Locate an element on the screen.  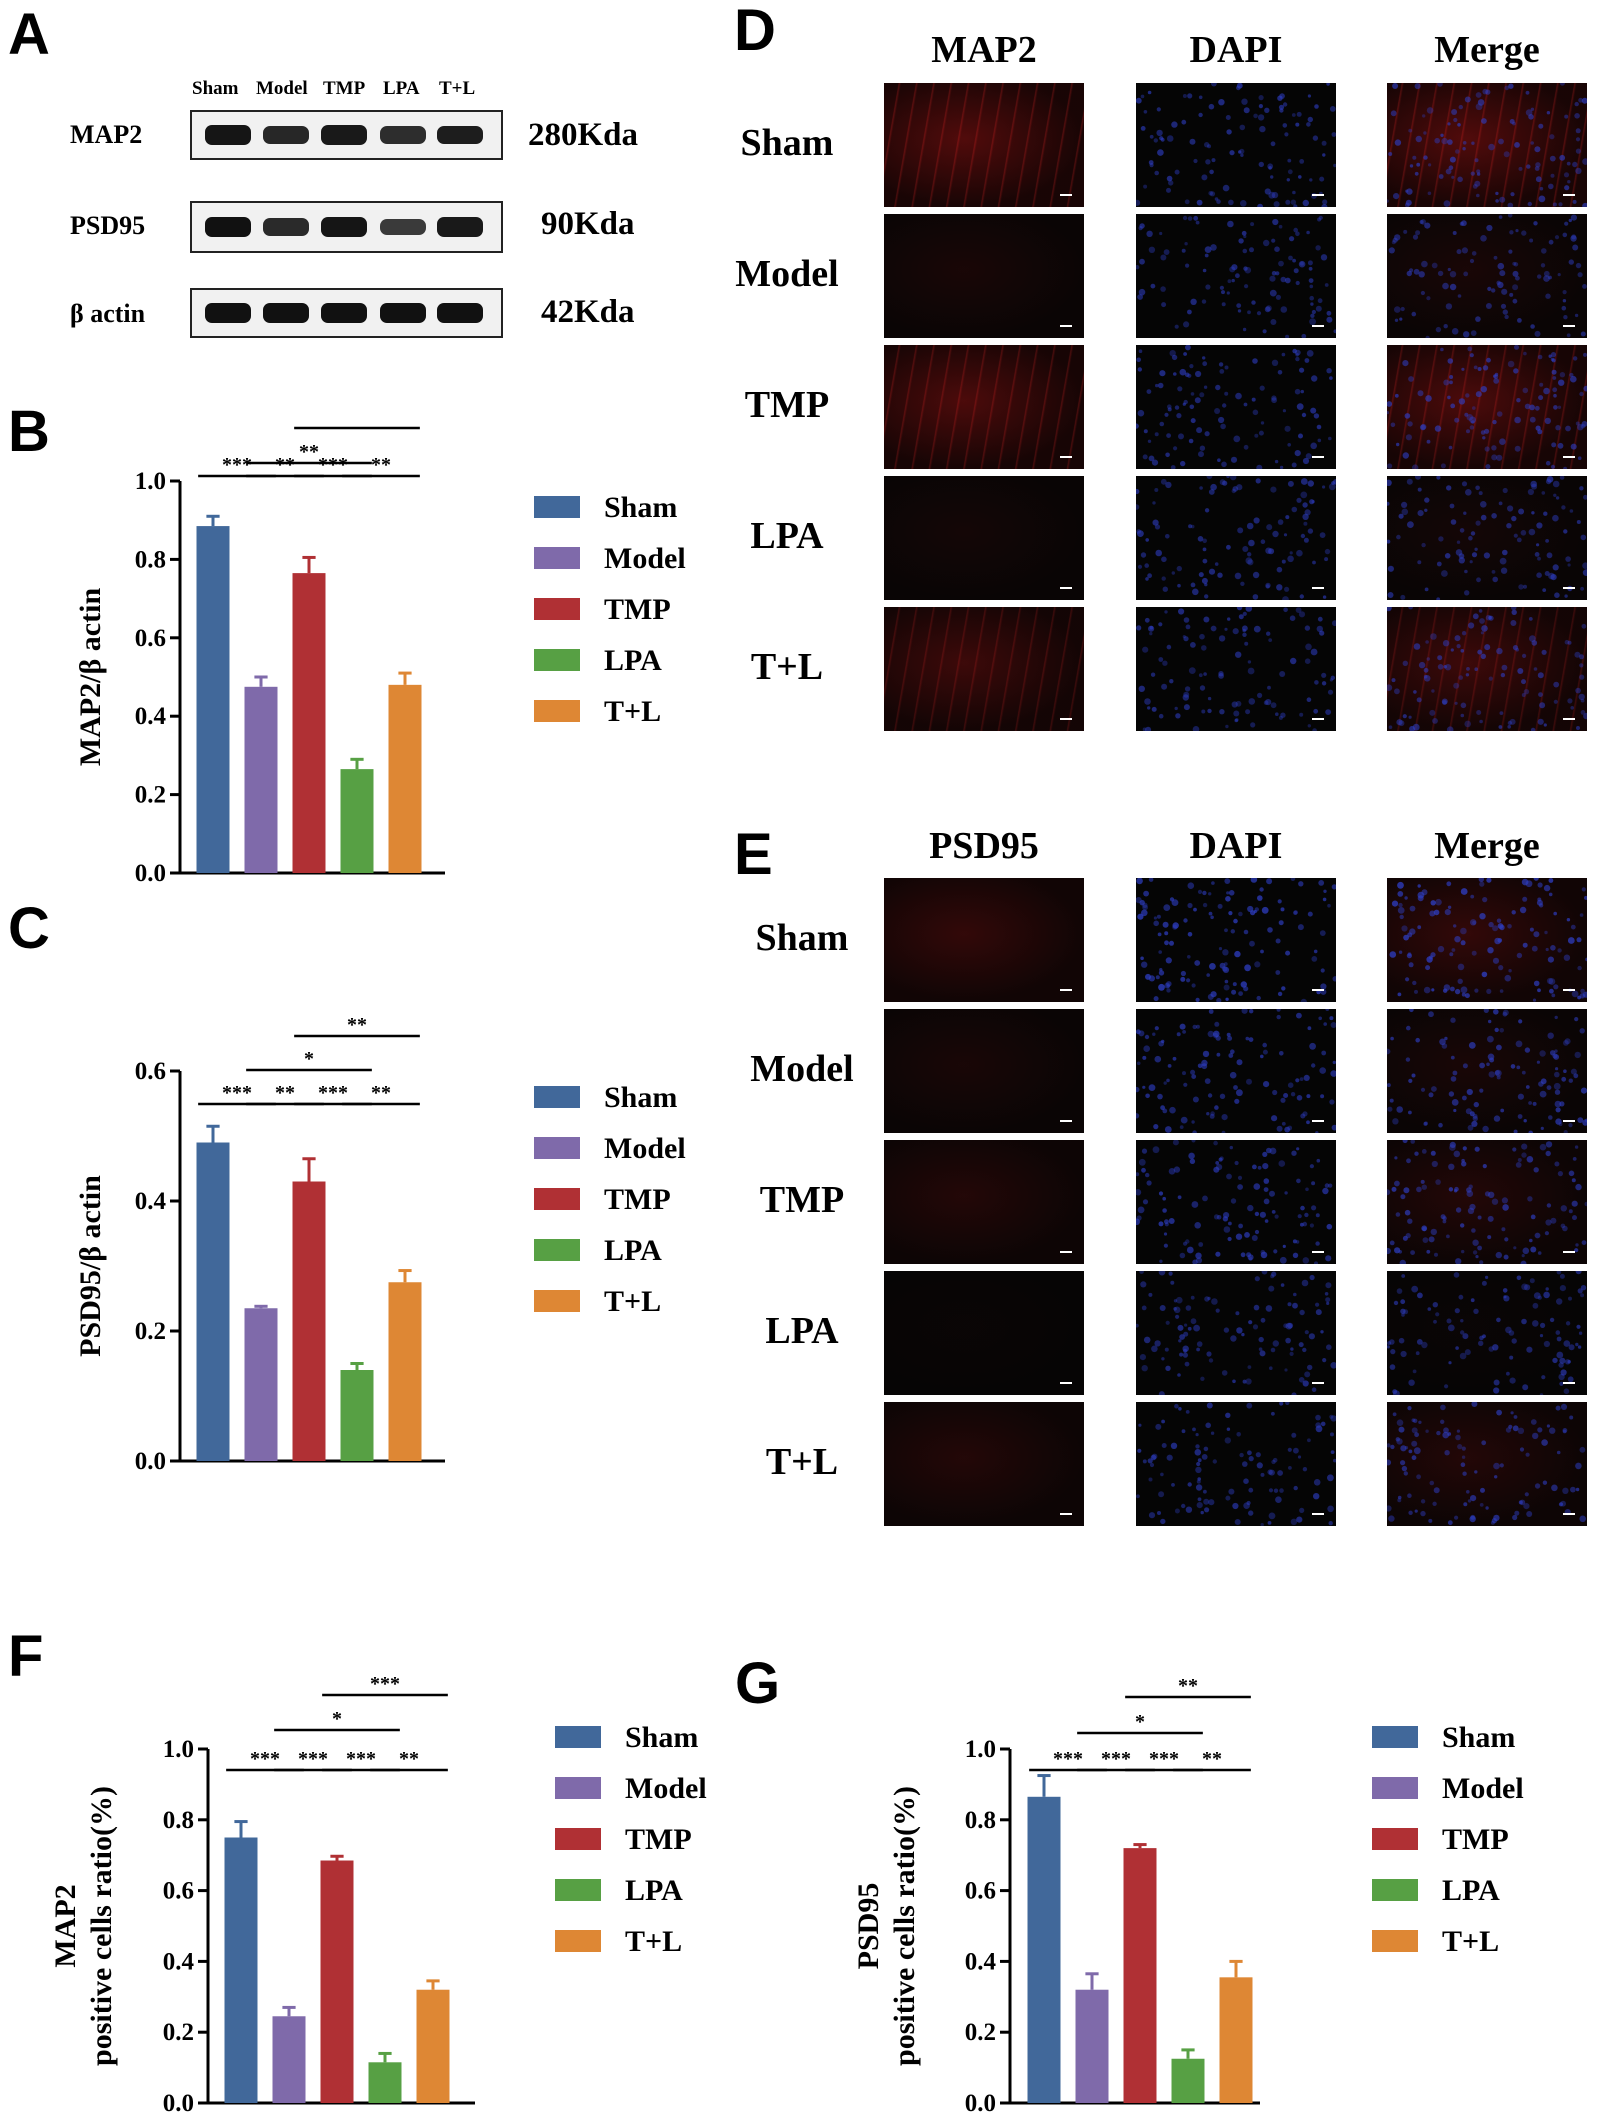
if-row-label: Sham is located at coordinates (802, 938).